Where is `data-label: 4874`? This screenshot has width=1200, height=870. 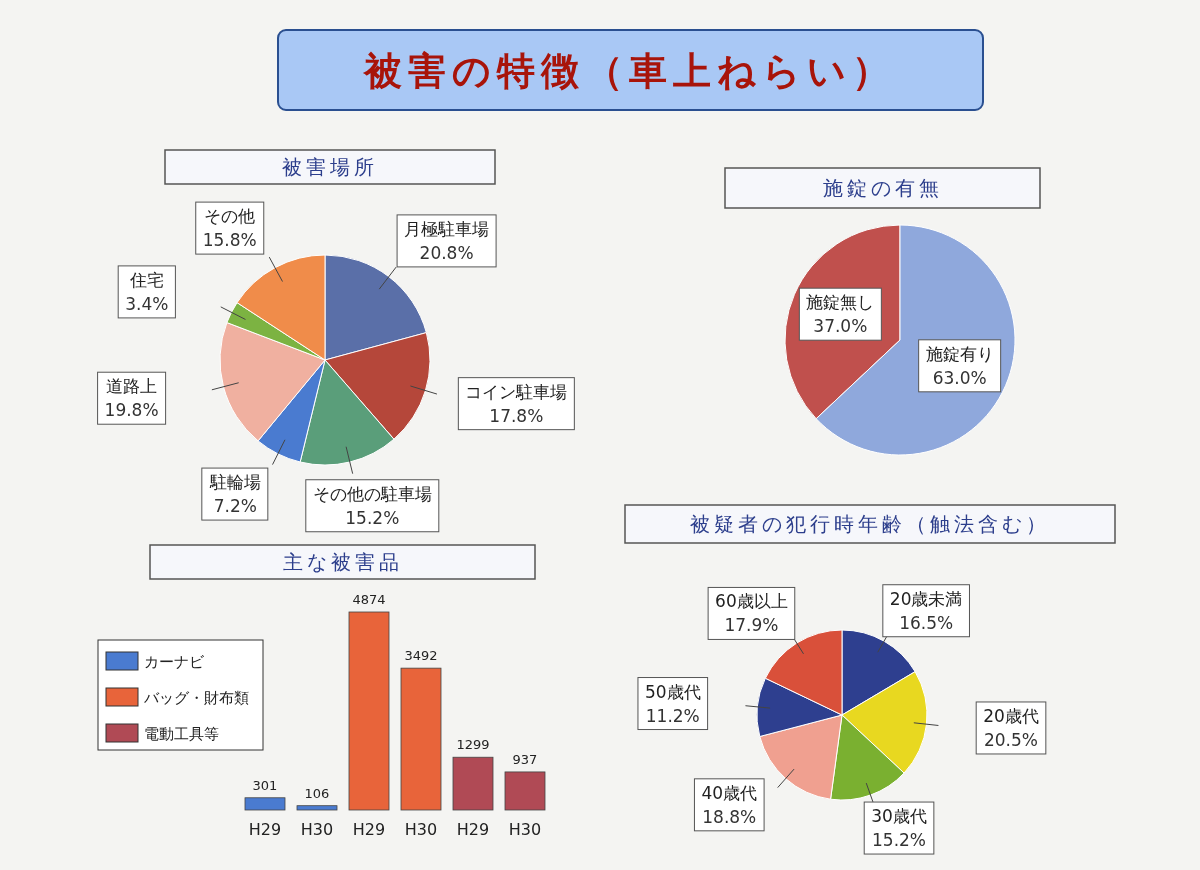
data-label: 4874 is located at coordinates (369, 599).